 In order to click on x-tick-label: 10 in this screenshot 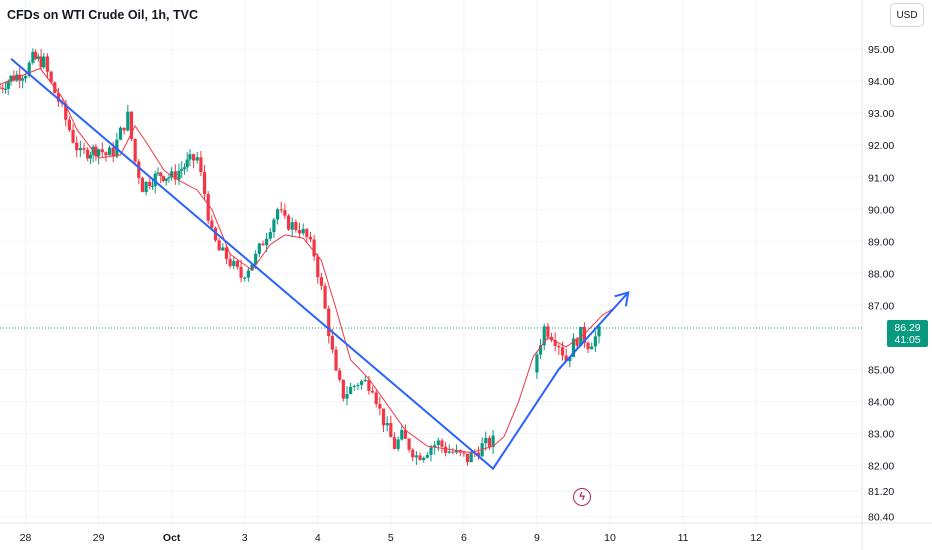, I will do `click(610, 538)`.